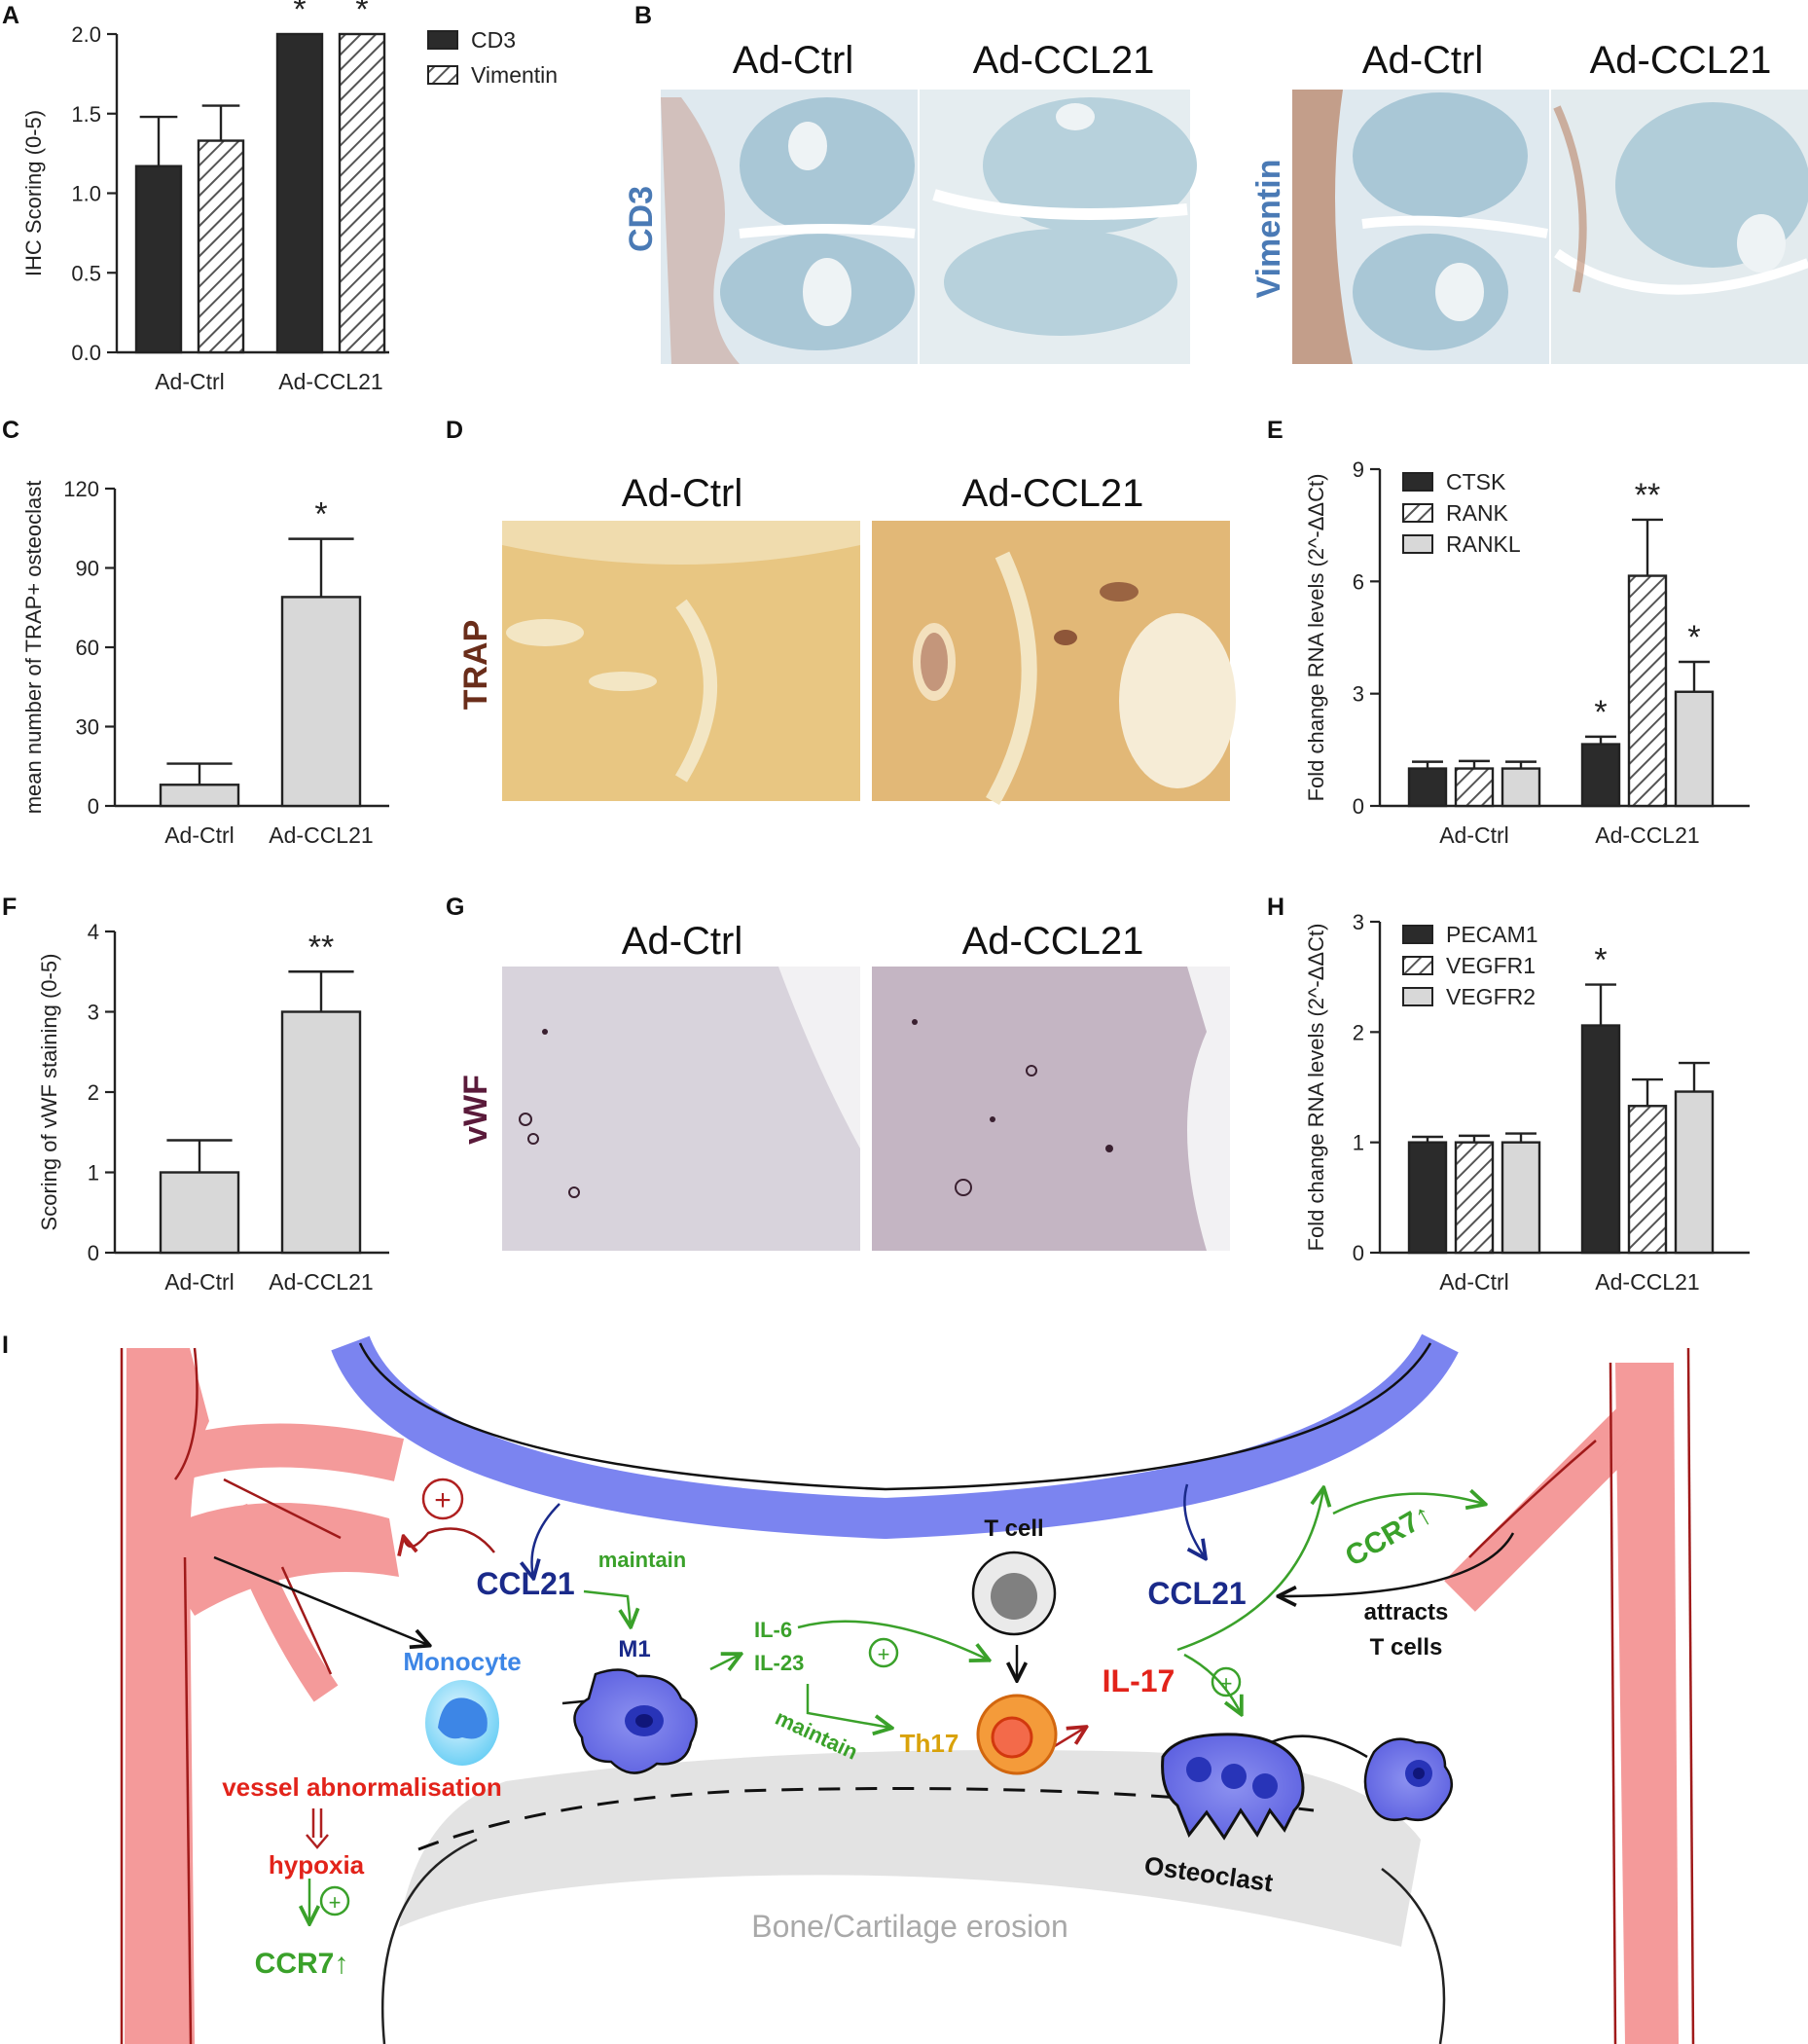 The height and width of the screenshot is (2044, 1808). What do you see at coordinates (1226, 1684) in the screenshot?
I see `plus-il17: +` at bounding box center [1226, 1684].